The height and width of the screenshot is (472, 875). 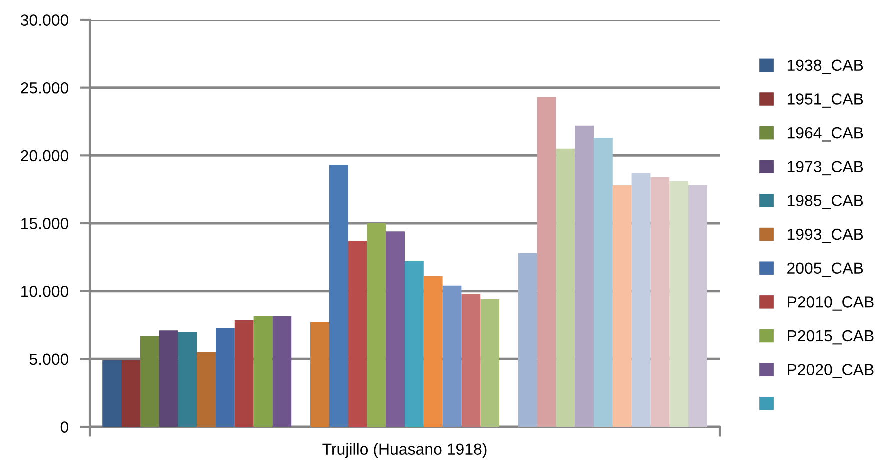 What do you see at coordinates (45, 292) in the screenshot?
I see `y-tick-label: 10.000` at bounding box center [45, 292].